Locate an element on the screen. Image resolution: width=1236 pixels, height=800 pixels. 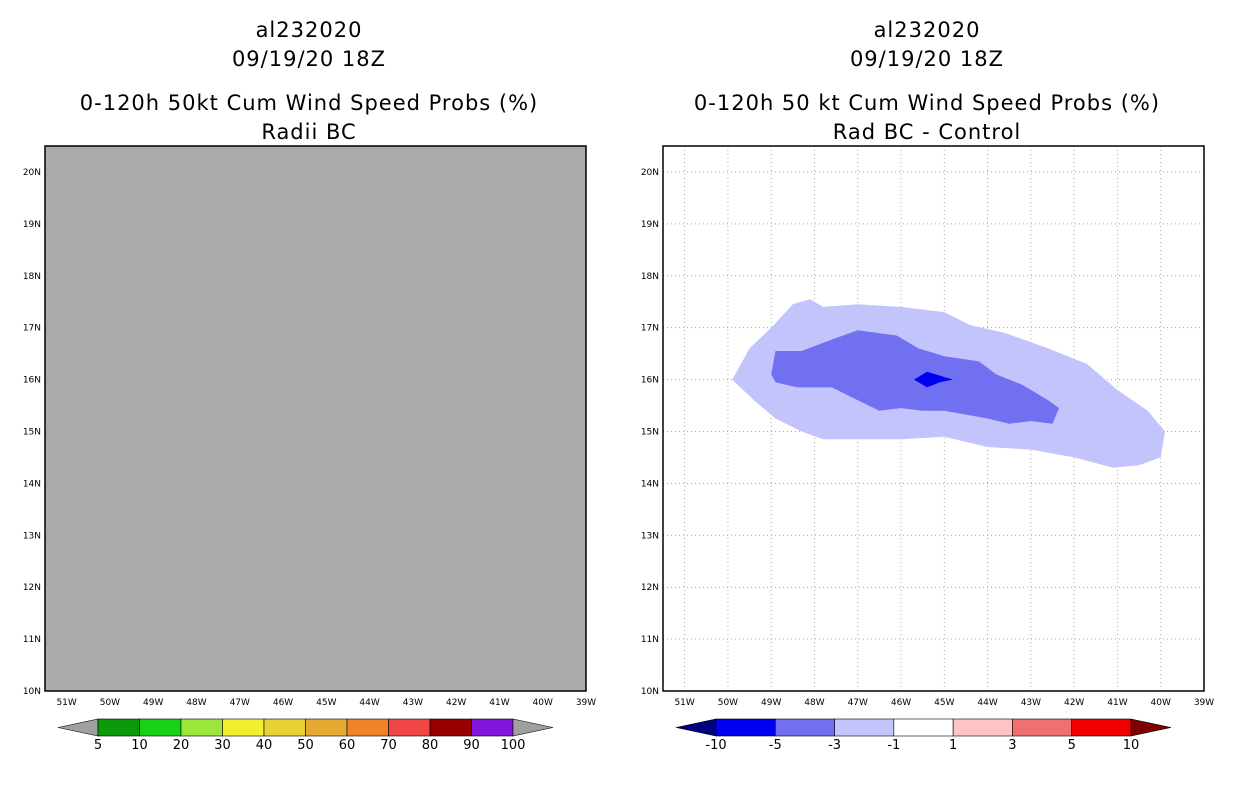
right-storm-id: al232020 is located at coordinates (927, 30).